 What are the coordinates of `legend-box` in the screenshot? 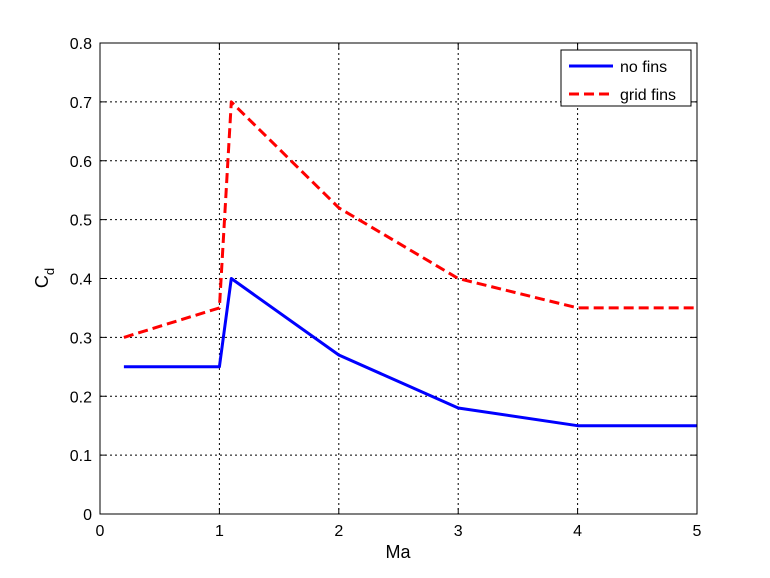 It's located at (626, 78).